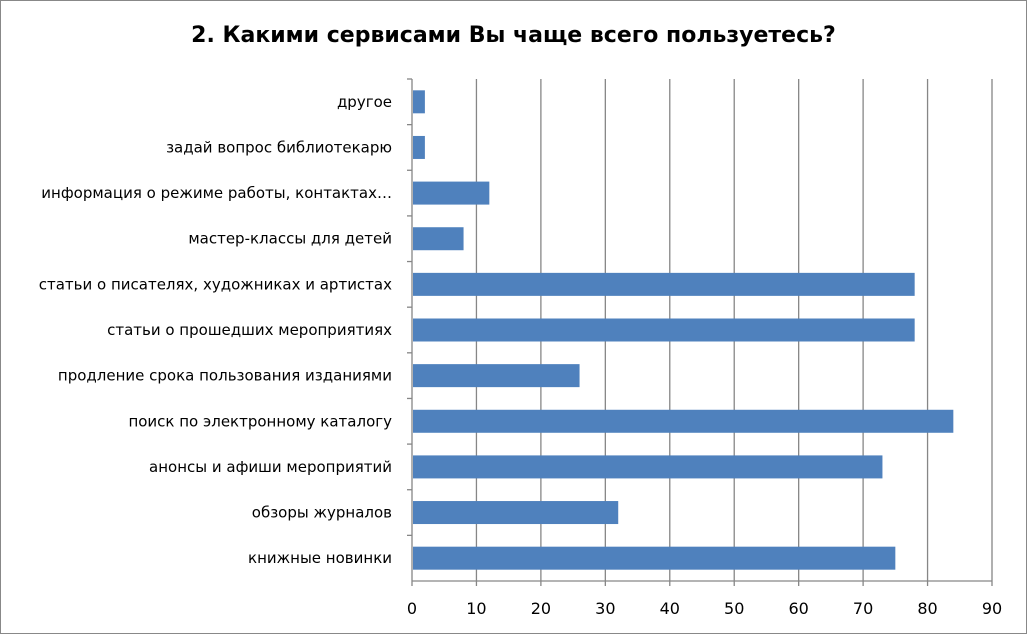  I want to click on x-tick-label: 90, so click(992, 608).